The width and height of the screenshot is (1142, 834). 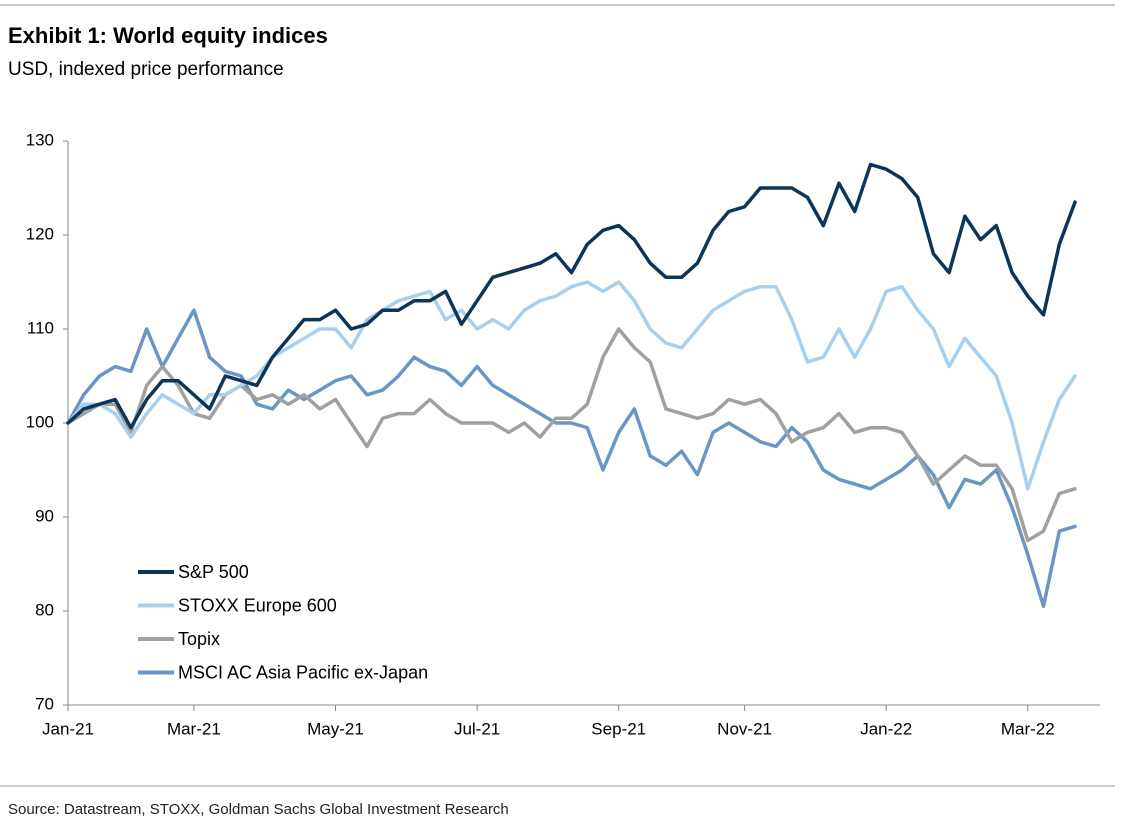 I want to click on x-tick-label: Nov-21, so click(x=744, y=728).